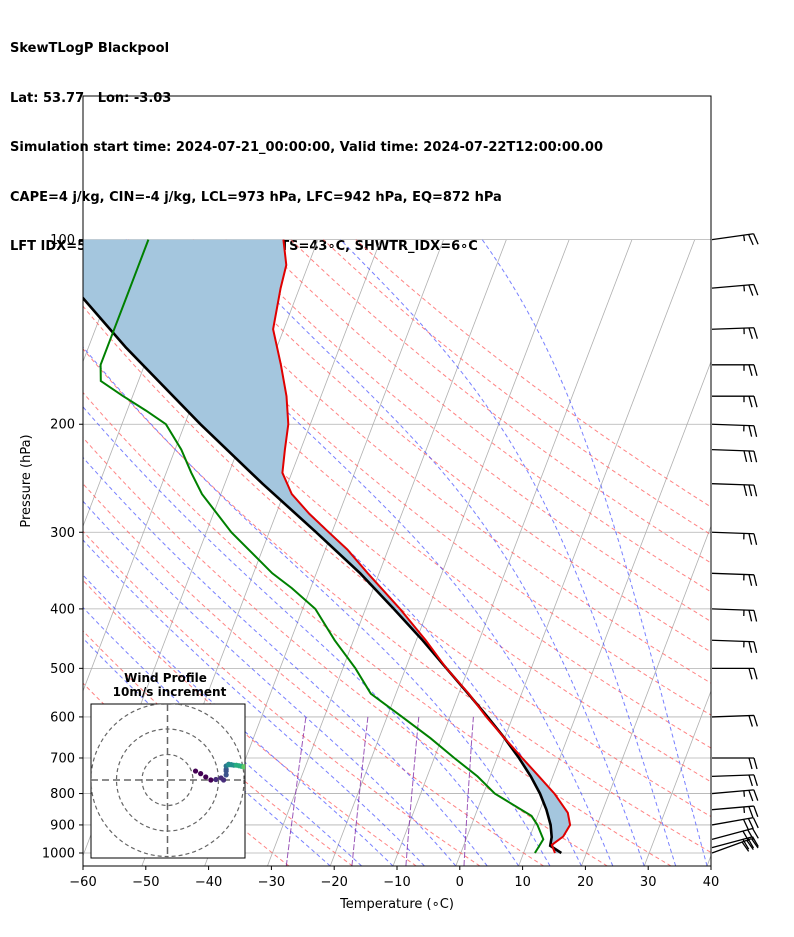 This screenshot has height=937, width=794. I want to click on hodograph-title: Wind Profile, so click(165, 678).